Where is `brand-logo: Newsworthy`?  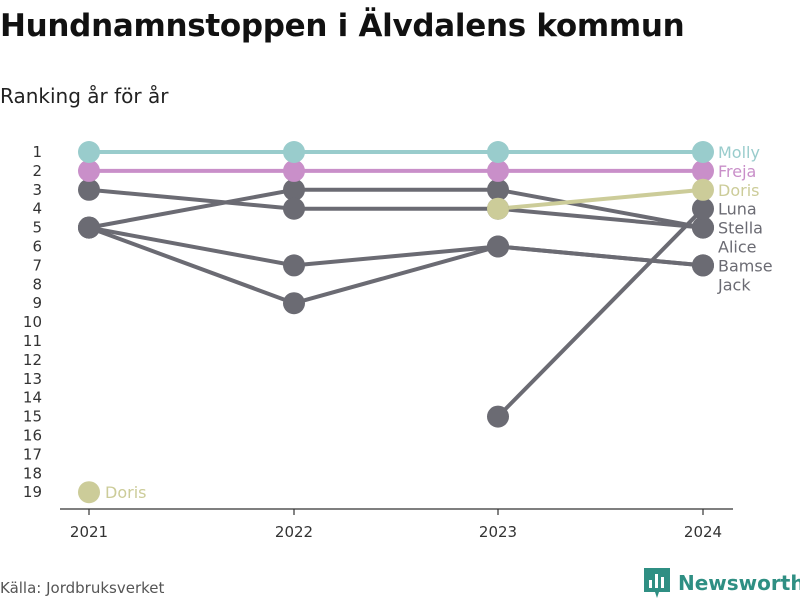 brand-logo: Newsworthy is located at coordinates (722, 583).